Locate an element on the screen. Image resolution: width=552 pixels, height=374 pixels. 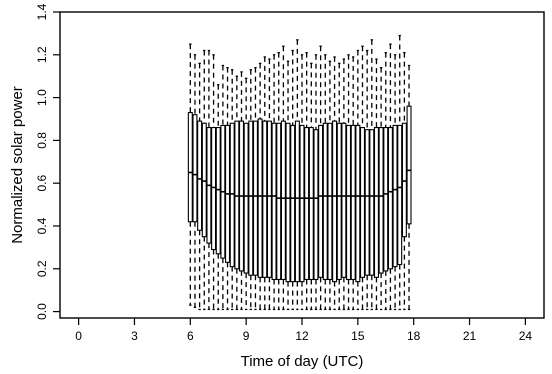
y-tick-label: 0.2 is located at coordinates (42, 268).